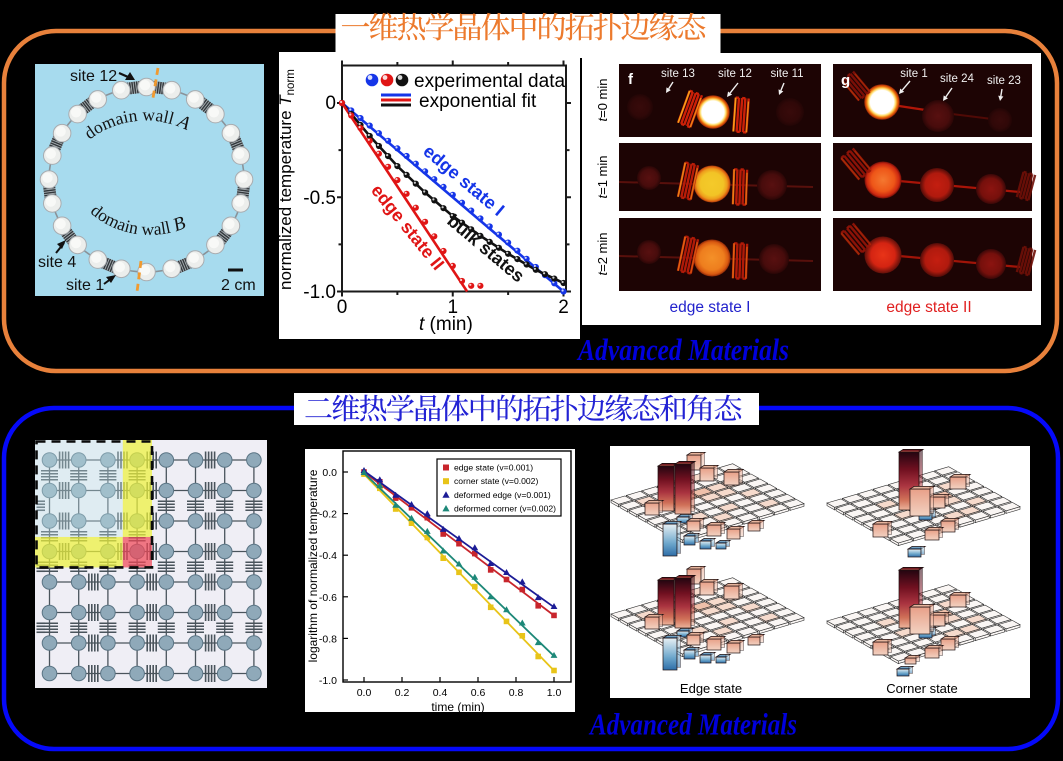  What do you see at coordinates (328, 515) in the screenshot?
I see `svg-text: -0.2` at bounding box center [328, 515].